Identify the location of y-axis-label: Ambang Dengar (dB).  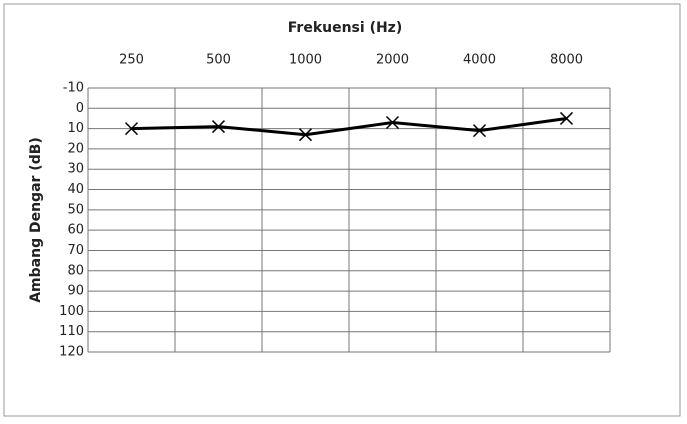
(36, 220).